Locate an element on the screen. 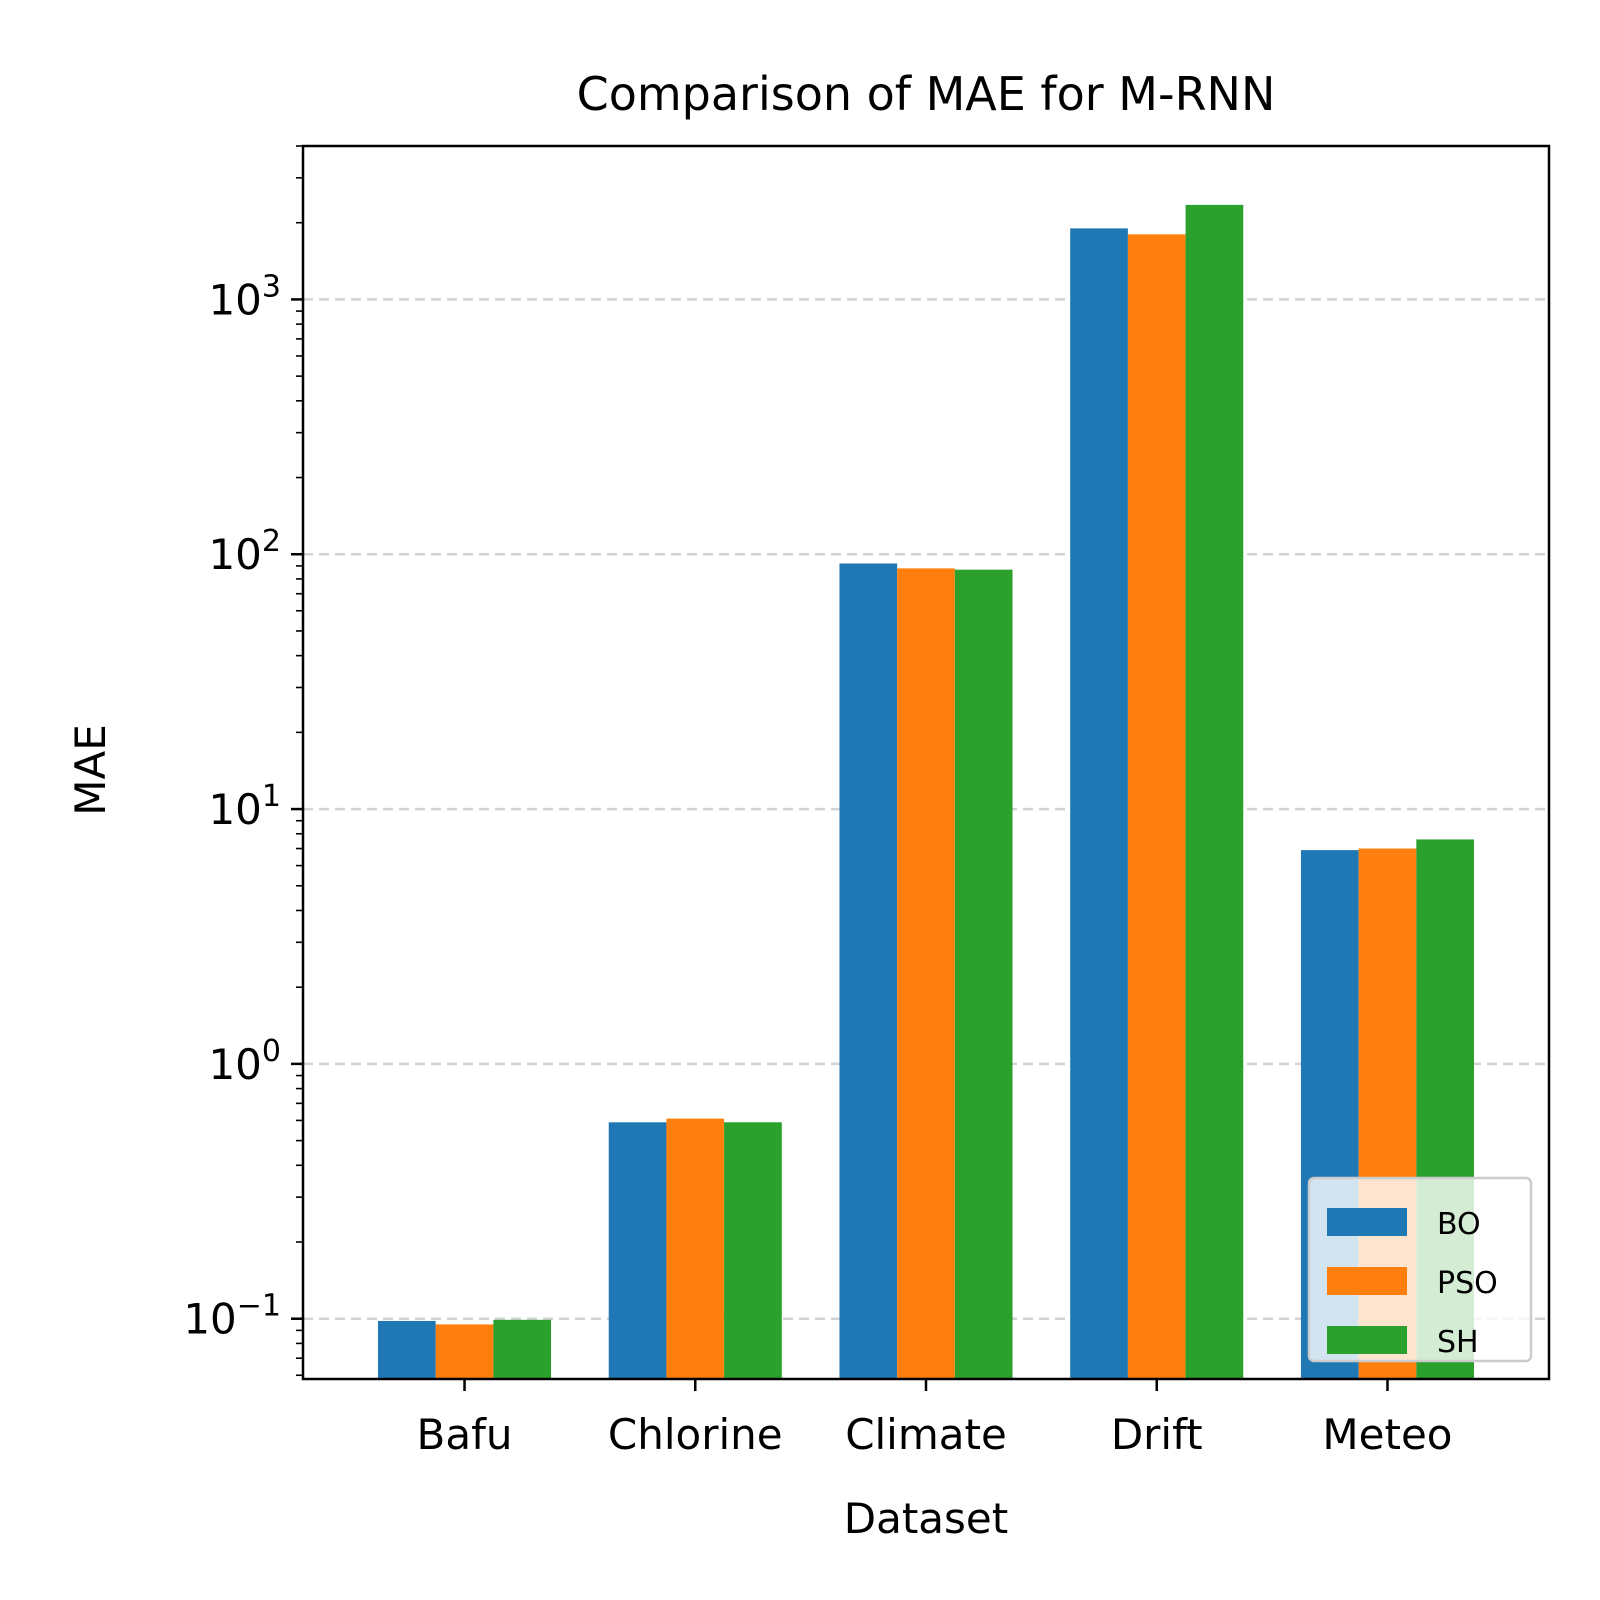 The width and height of the screenshot is (1600, 1600). bar-bo-climate is located at coordinates (868, 971).